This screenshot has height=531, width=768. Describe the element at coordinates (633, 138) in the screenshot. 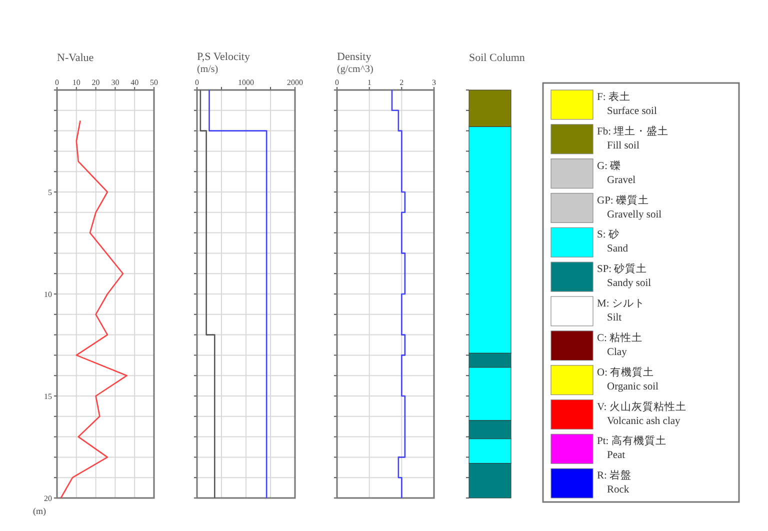

I see `category-label: Fb: 埋土・盛土 Fill soil` at that location.